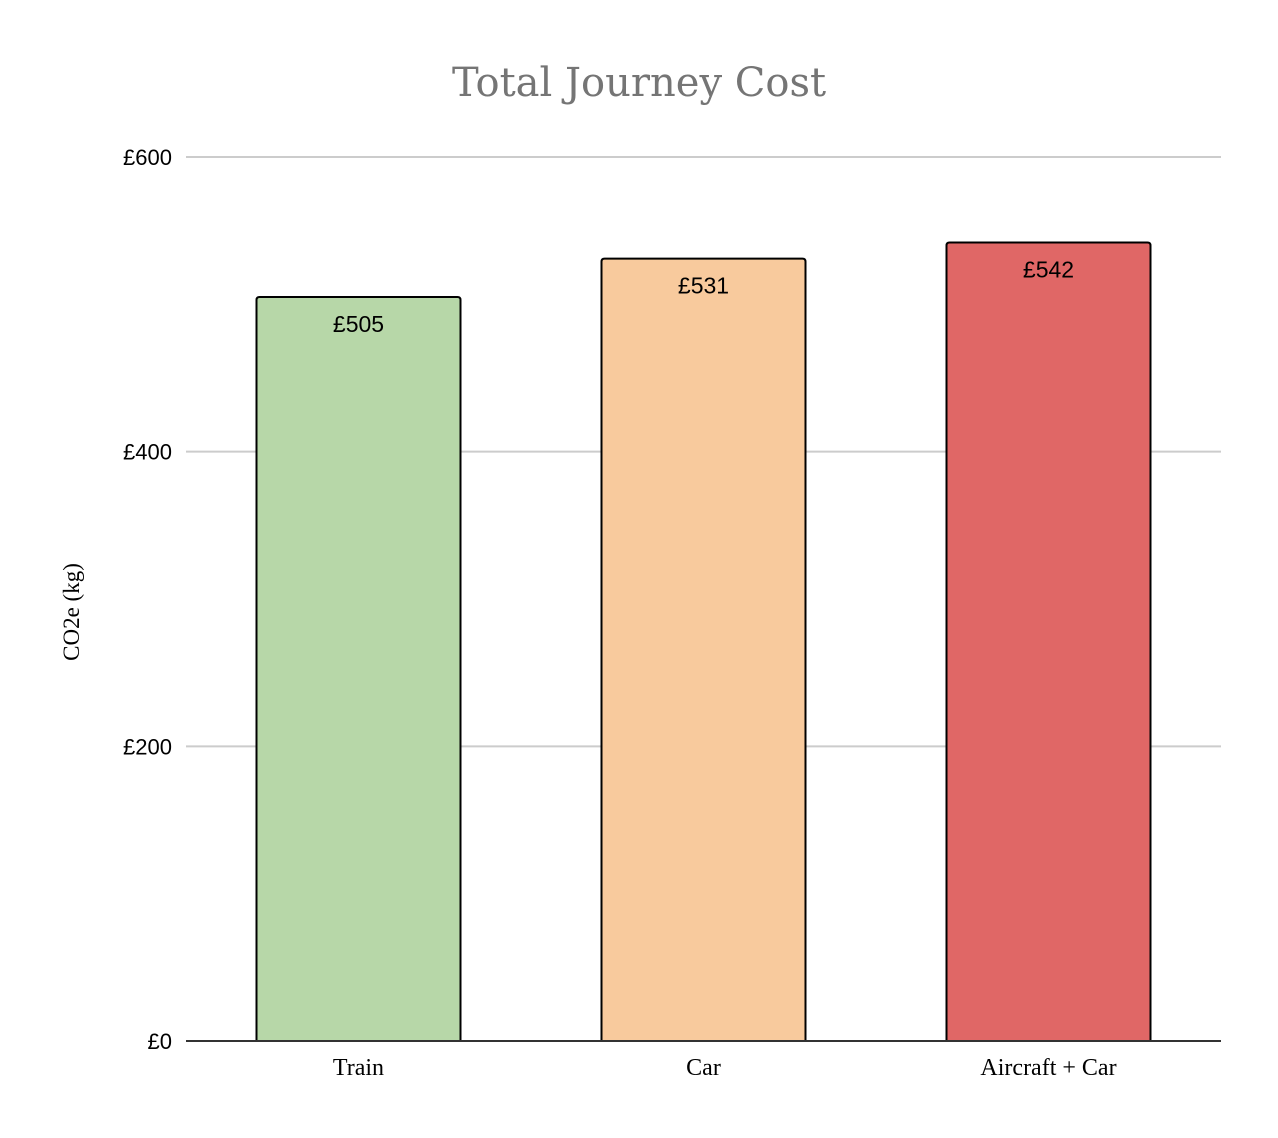 Image resolution: width=1278 pixels, height=1138 pixels. I want to click on y-tick-label: £400, so click(147, 452).